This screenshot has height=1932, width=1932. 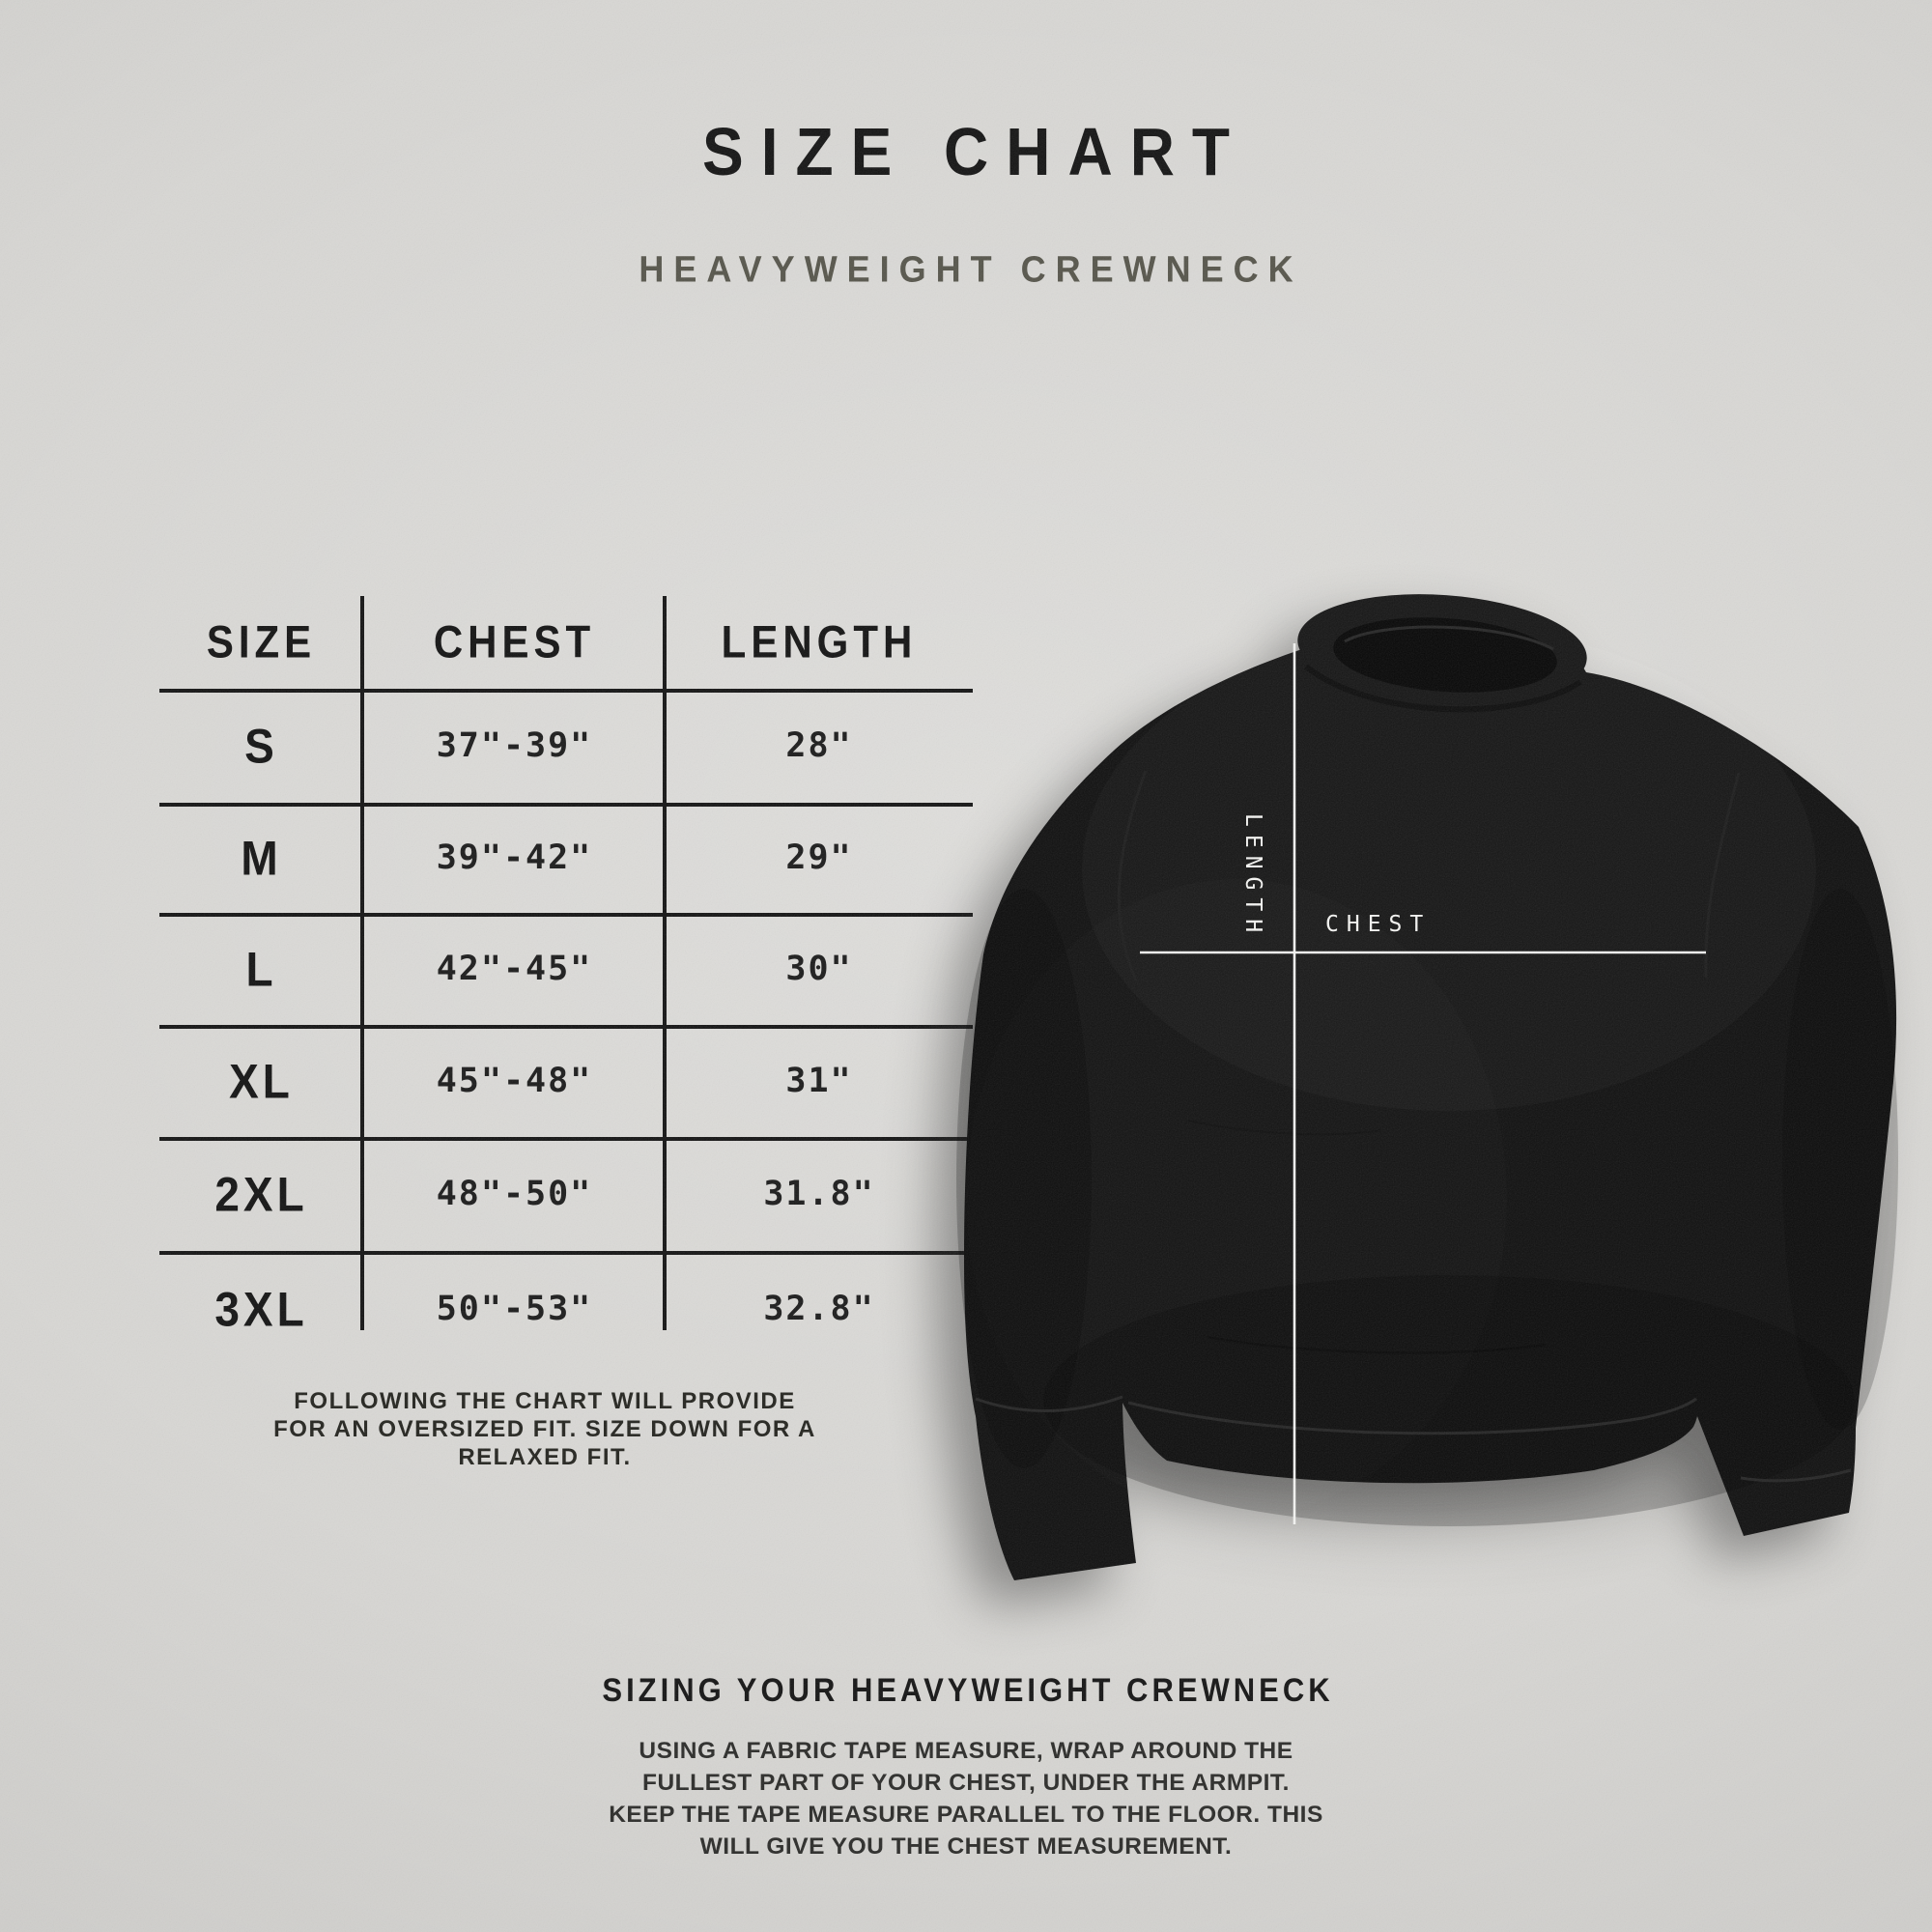 I want to click on length-measure-label: LENGTH, so click(x=1252, y=877).